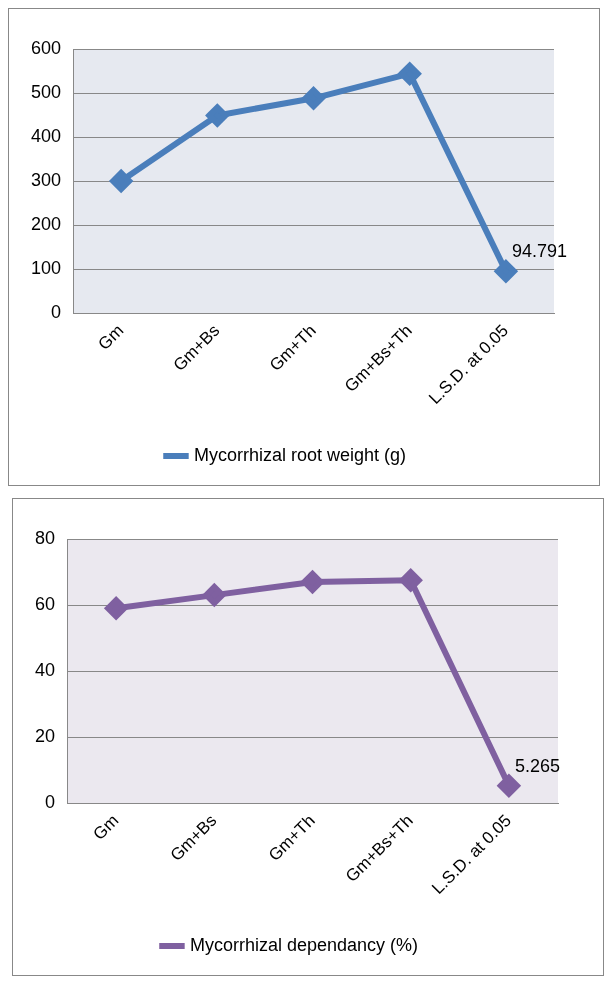  I want to click on y-tick-label: 80, so click(45, 537).